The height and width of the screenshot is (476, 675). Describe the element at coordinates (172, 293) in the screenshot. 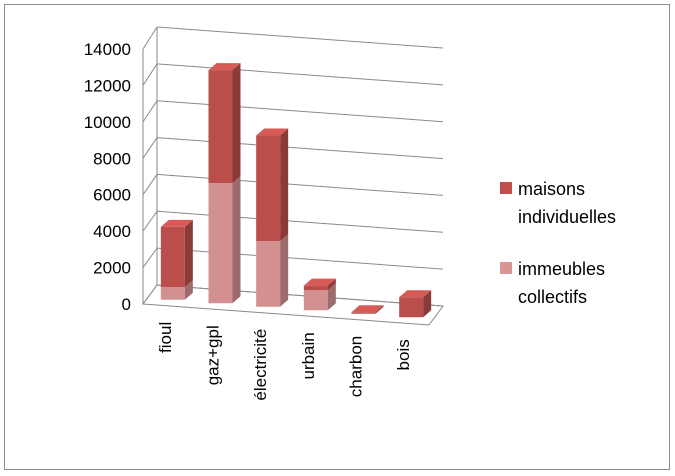

I see `bar-fioul-collectifs` at that location.